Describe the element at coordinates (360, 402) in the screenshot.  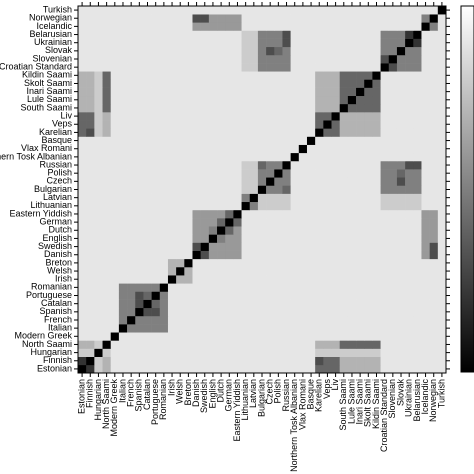
I see `x-tick-label: Inari Saami` at that location.